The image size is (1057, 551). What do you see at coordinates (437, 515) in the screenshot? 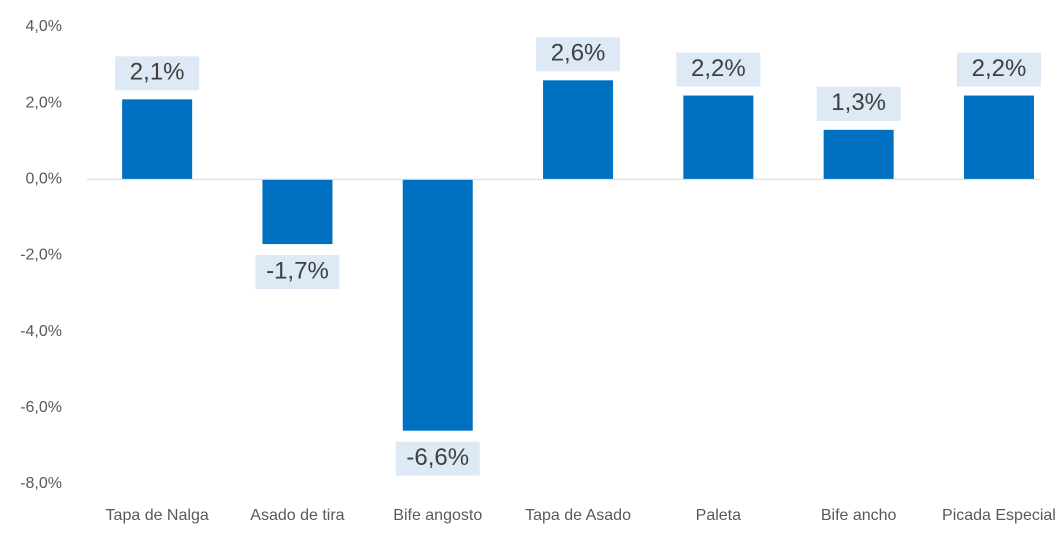
I see `x-tick-label: Bife angosto` at bounding box center [437, 515].